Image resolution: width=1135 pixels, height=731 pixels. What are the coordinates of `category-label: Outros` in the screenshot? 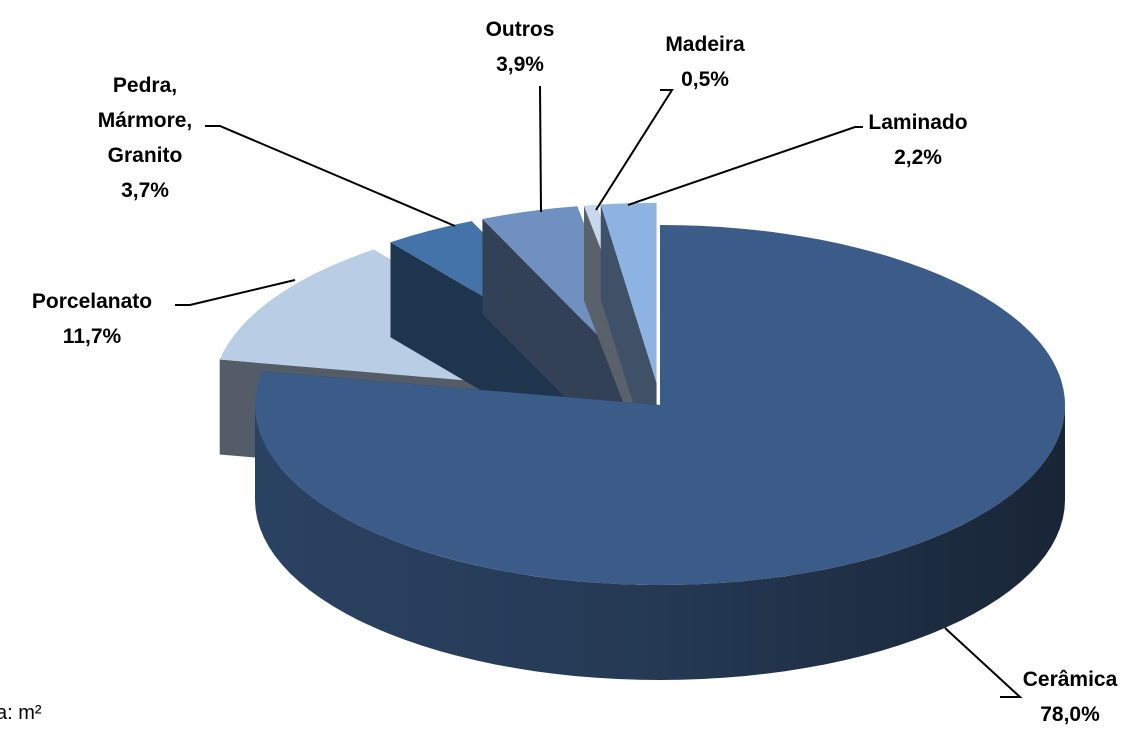 It's located at (520, 29).